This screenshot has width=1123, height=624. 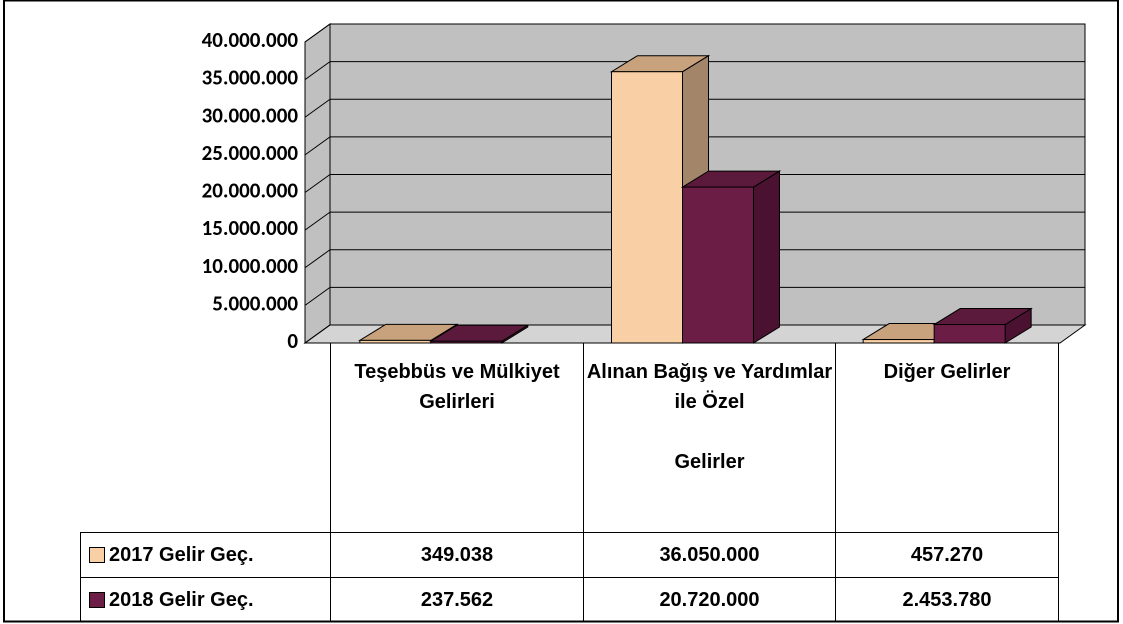 I want to click on table-value: 349.038, so click(x=456, y=554).